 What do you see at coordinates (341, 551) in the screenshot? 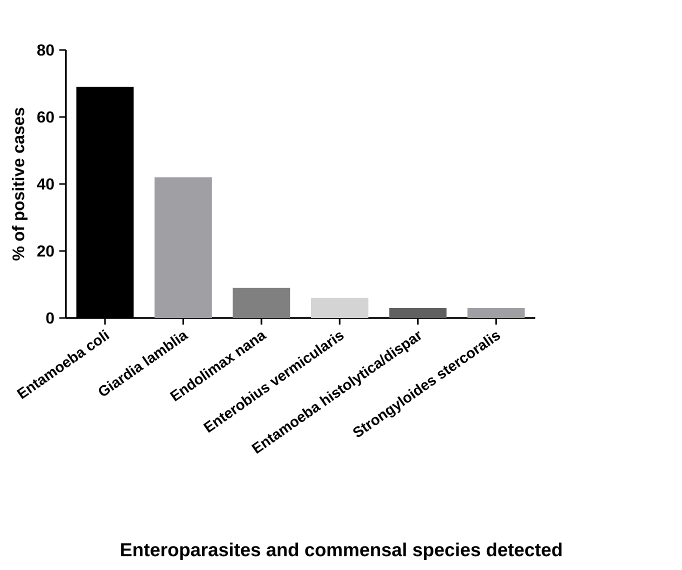
I see `x-axis-title: Enteroparasites and commensal species detected` at bounding box center [341, 551].